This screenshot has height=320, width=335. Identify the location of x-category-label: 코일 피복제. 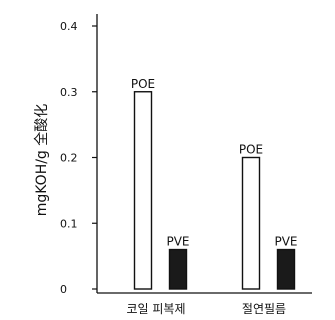
(155, 309).